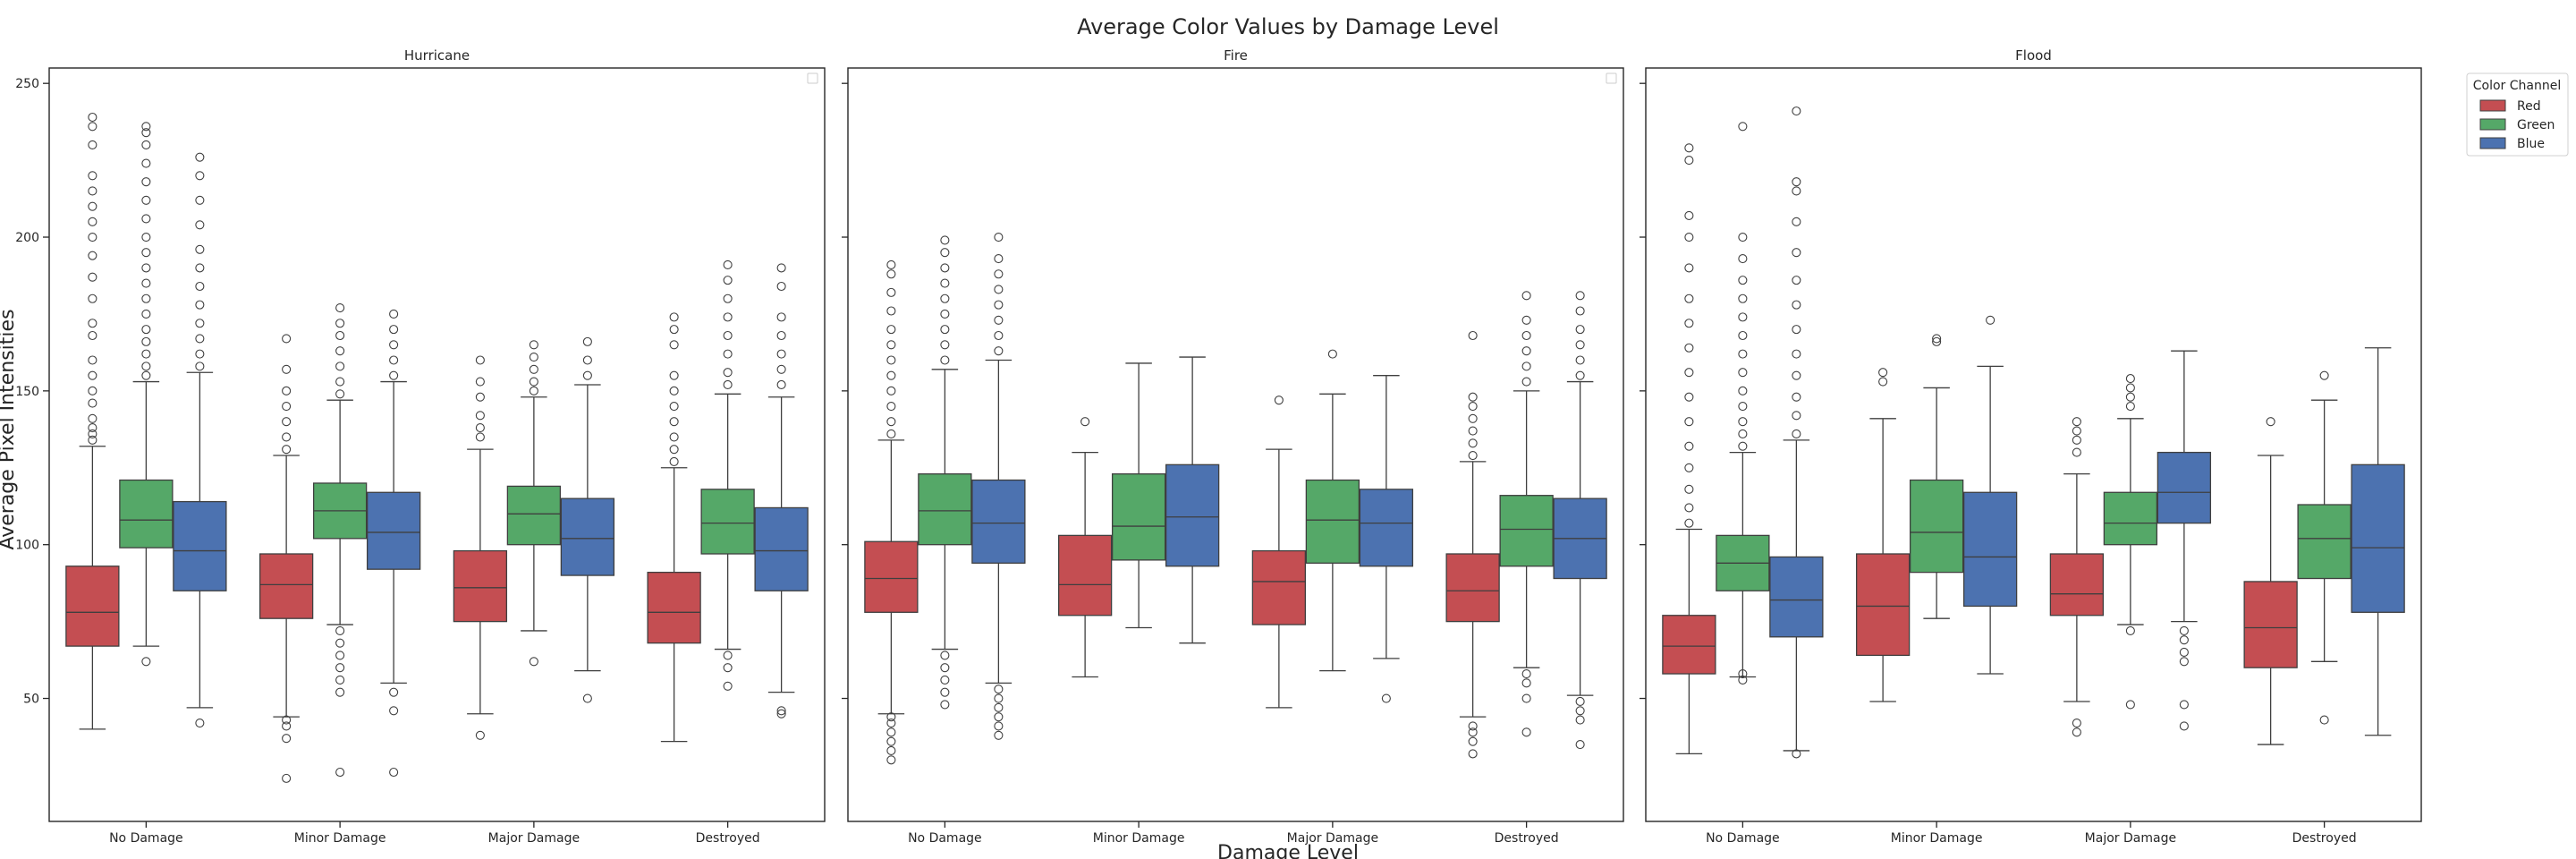 The image size is (2576, 859). I want to click on legend-frame, so click(2517, 114).